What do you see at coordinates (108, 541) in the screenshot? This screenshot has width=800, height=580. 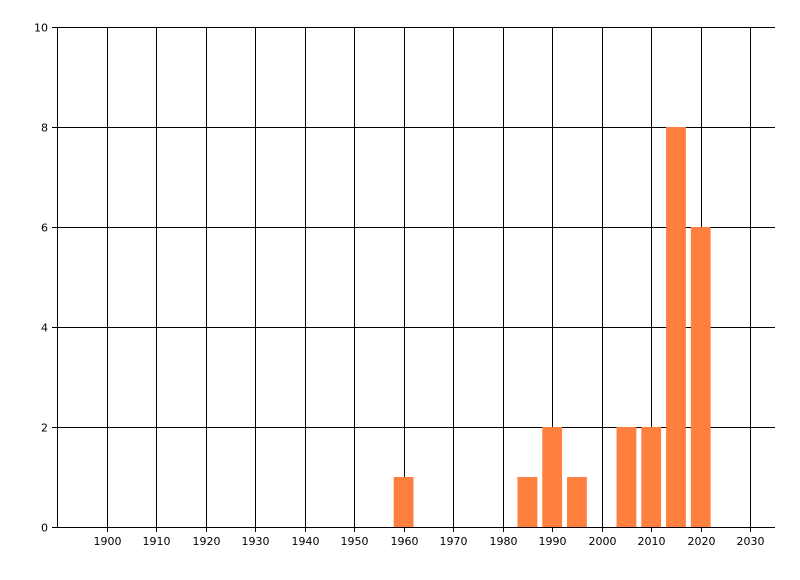 I see `x-tick-label: 1900` at bounding box center [108, 541].